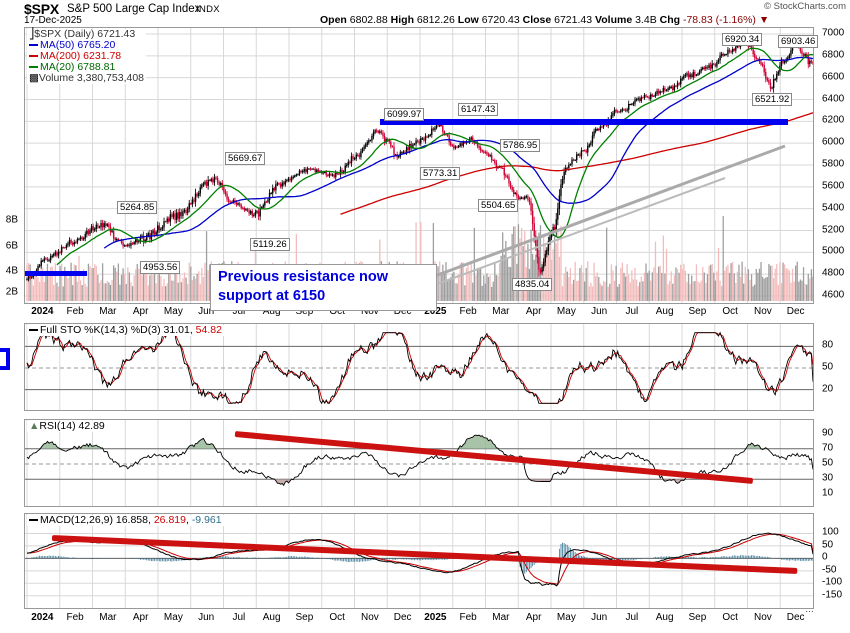  Describe the element at coordinates (86, 78) in the screenshot. I see `legend-volume-row: ▩Volume 3,380,753,408` at that location.